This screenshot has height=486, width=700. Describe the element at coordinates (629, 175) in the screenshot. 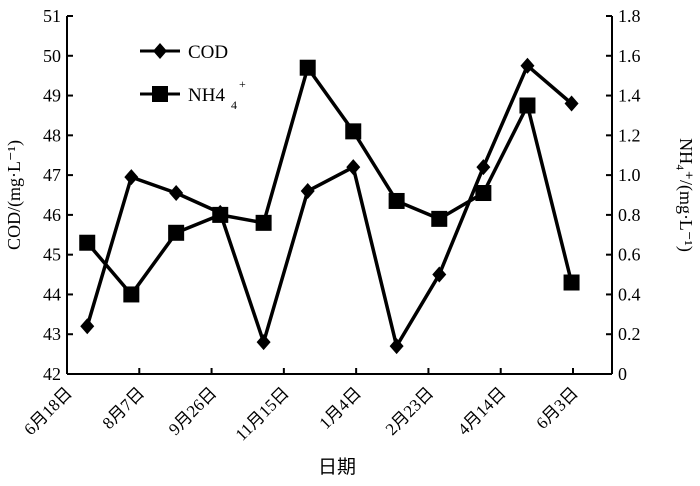

I see `y-tick-label-right: 1.0` at that location.